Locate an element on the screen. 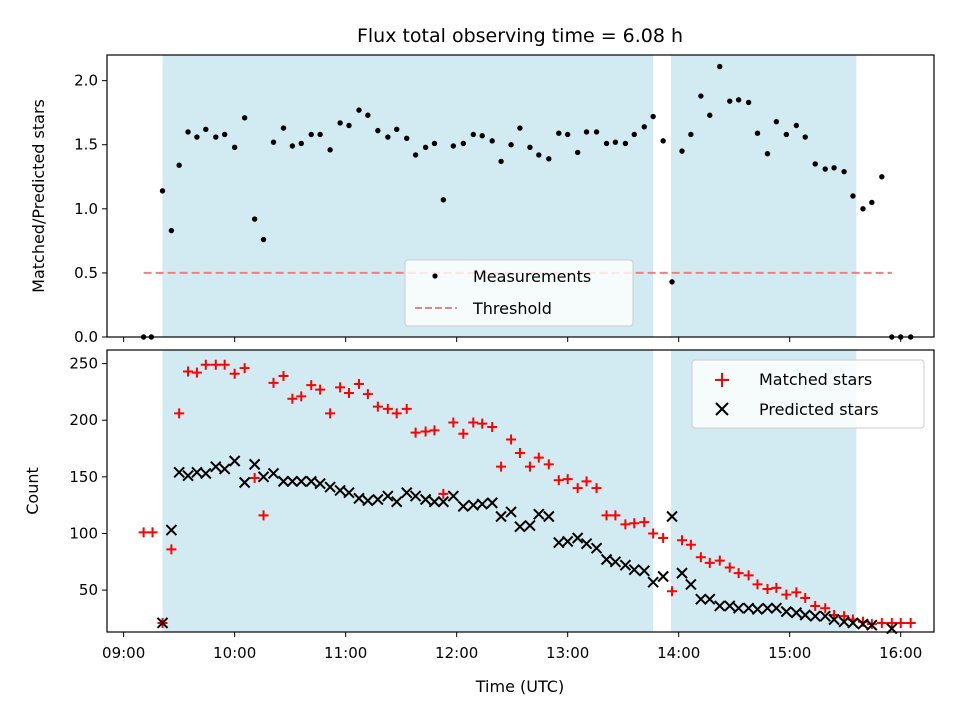  legend-measurements-label: Measurements is located at coordinates (532, 276).